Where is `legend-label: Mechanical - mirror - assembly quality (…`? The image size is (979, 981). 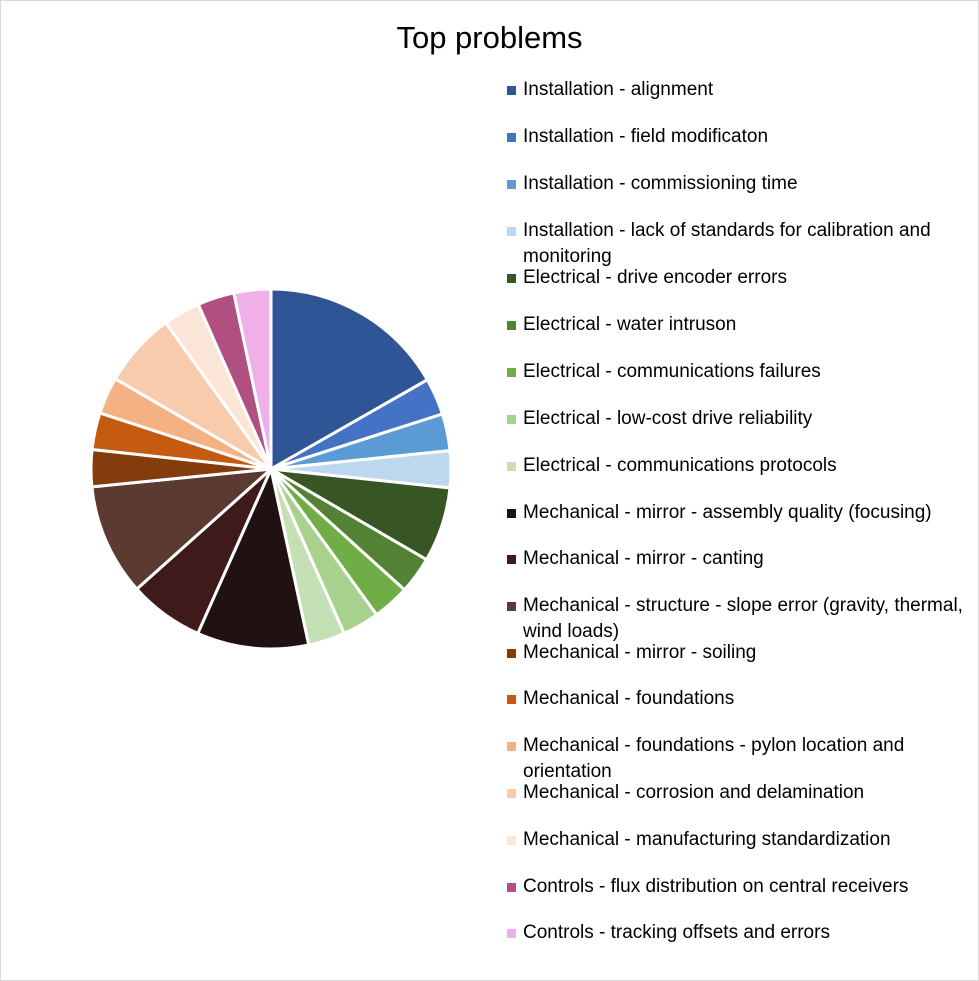
legend-label: Mechanical - mirror - assembly quality (… is located at coordinates (727, 512).